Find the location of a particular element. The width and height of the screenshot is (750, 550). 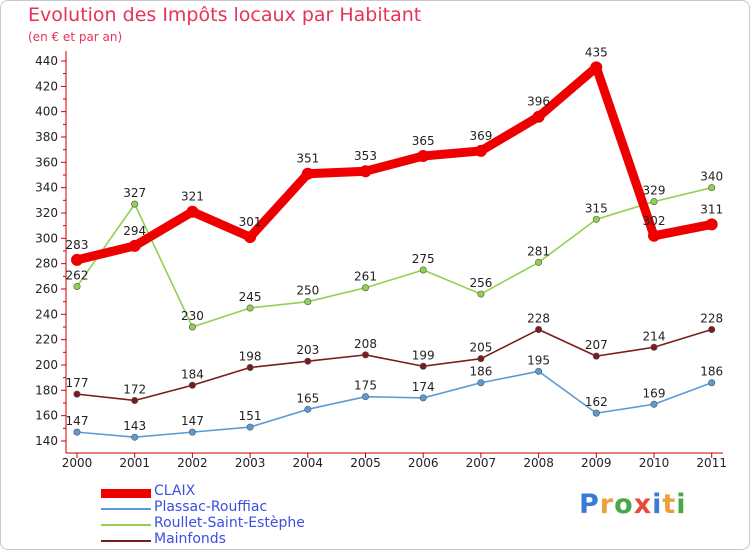

y-tick-label: 160 is located at coordinates (46, 416).